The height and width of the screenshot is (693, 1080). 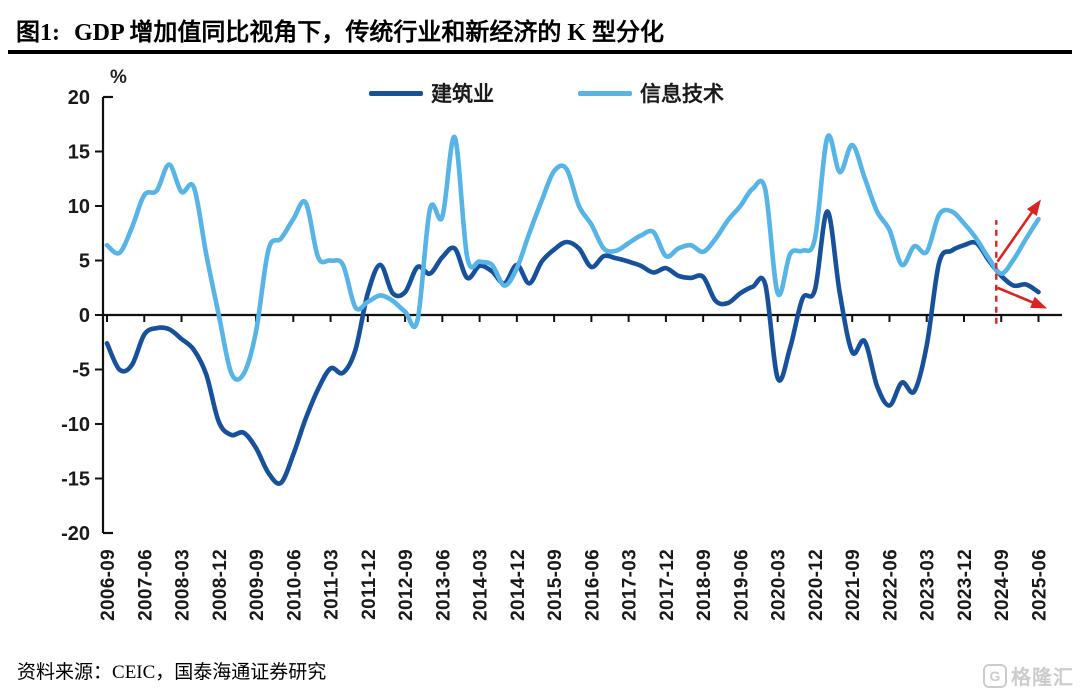 I want to click on annotation-it-up-arrow-head, so click(x=1033, y=208).